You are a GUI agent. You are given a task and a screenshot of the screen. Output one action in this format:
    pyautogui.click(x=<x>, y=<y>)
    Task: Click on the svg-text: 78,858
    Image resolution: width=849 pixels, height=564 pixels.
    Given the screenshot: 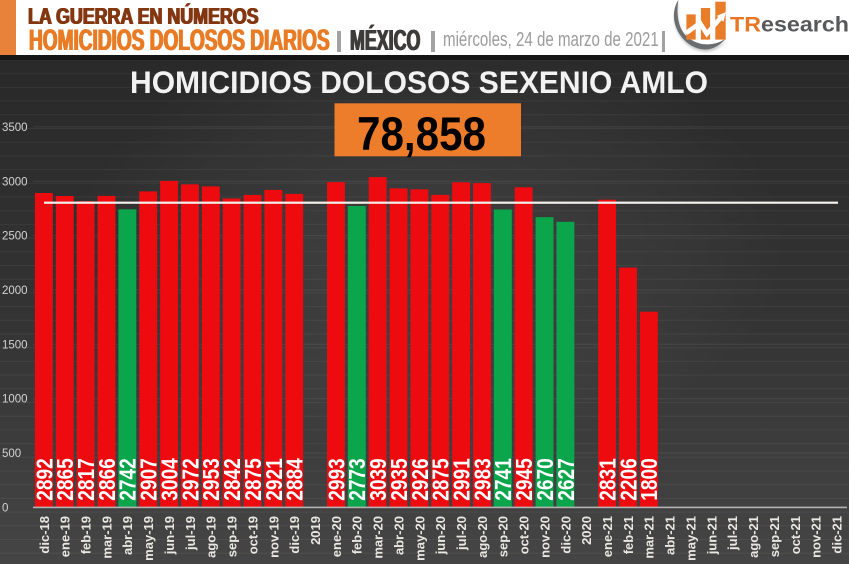 What is the action you would take?
    pyautogui.click(x=421, y=133)
    